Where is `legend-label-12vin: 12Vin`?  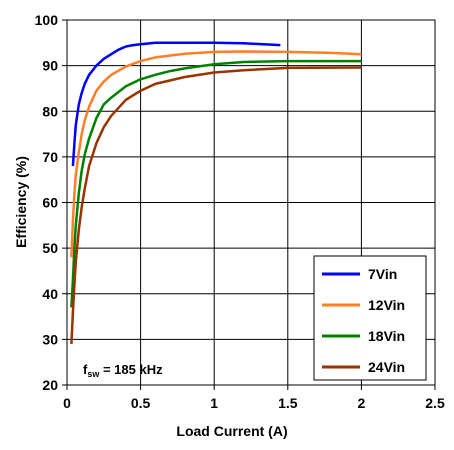 legend-label-12vin: 12Vin is located at coordinates (386, 305).